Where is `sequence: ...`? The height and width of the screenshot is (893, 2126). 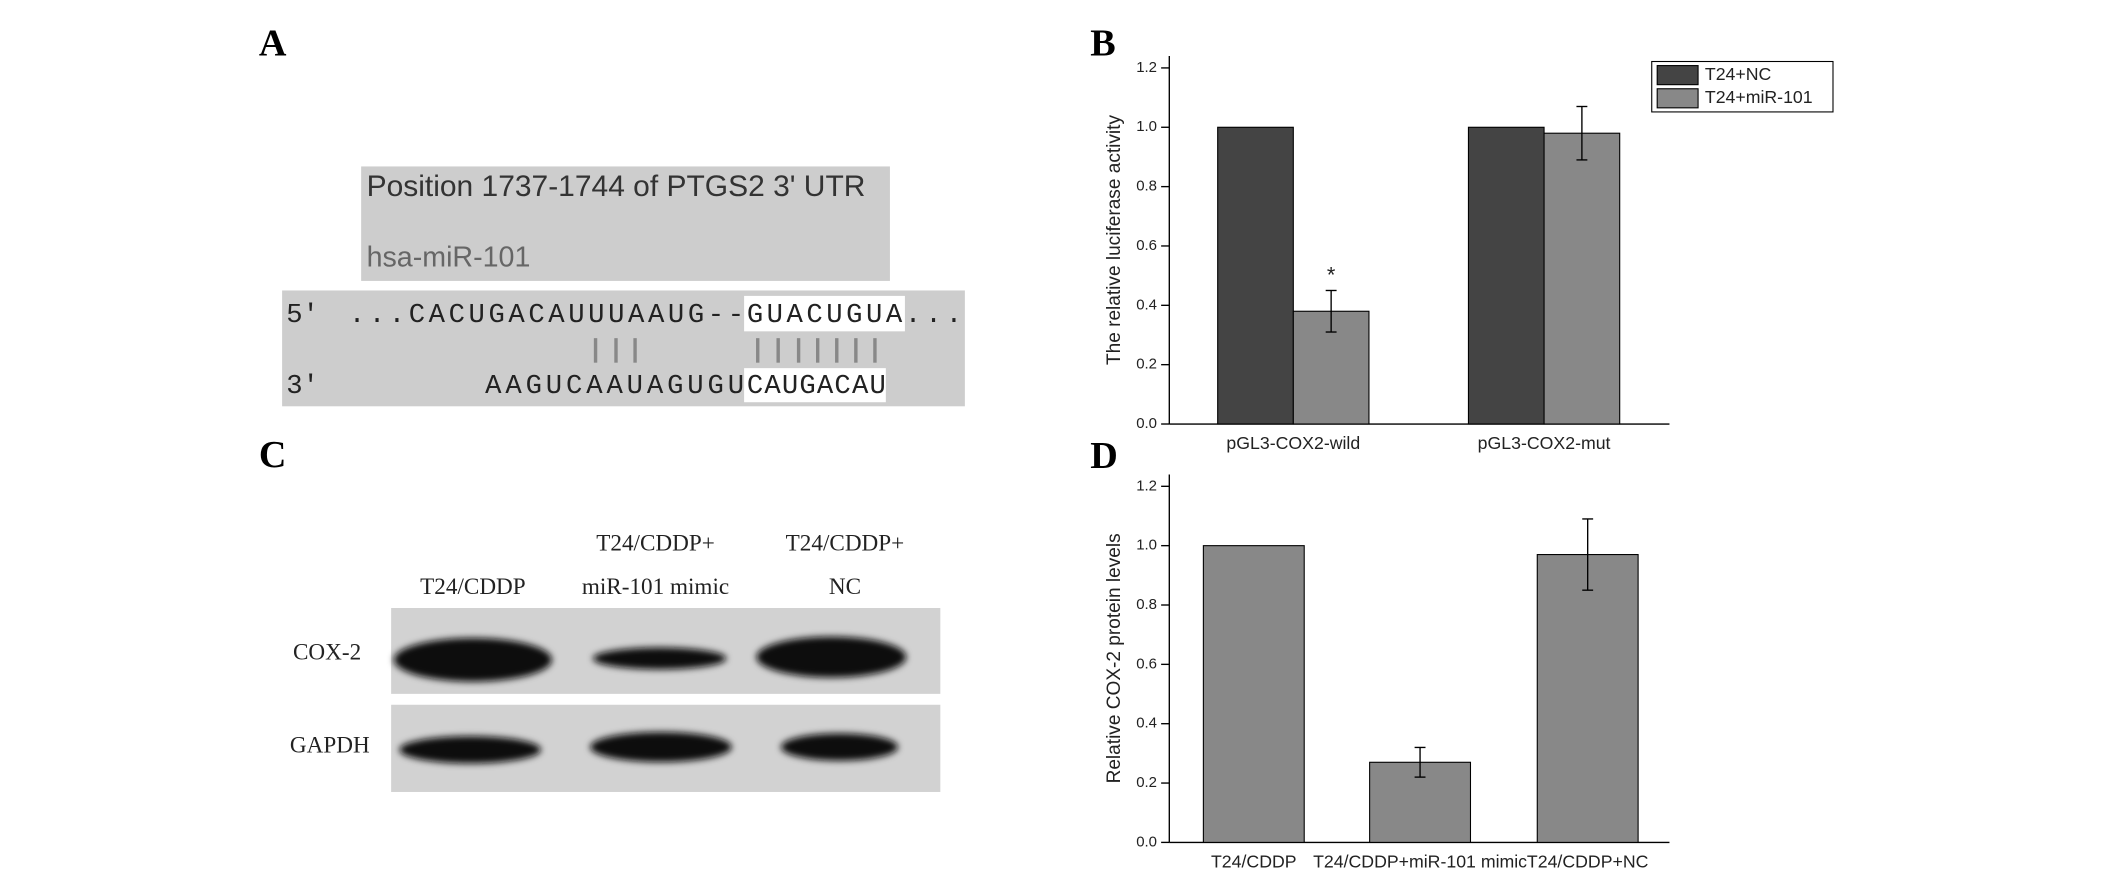 sequence: ... is located at coordinates (933, 315).